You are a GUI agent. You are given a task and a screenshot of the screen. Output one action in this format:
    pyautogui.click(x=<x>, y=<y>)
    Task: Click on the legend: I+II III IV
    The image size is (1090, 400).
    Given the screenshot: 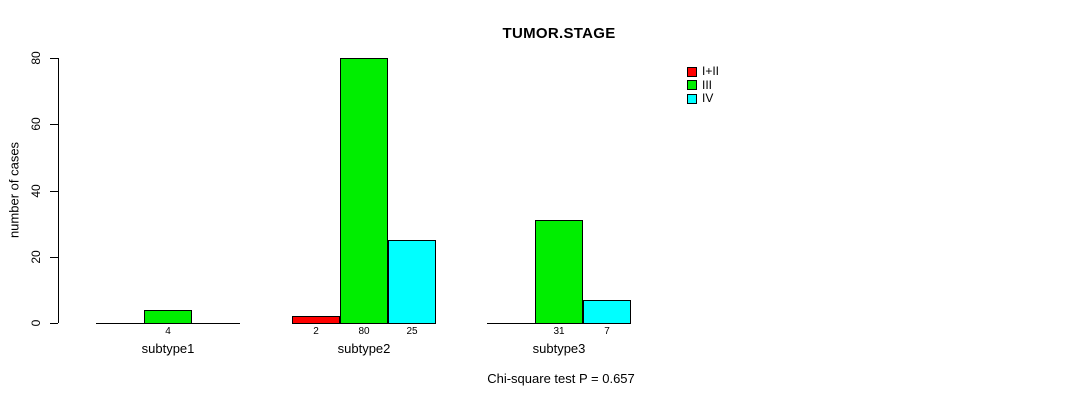 What is the action you would take?
    pyautogui.click(x=703, y=85)
    